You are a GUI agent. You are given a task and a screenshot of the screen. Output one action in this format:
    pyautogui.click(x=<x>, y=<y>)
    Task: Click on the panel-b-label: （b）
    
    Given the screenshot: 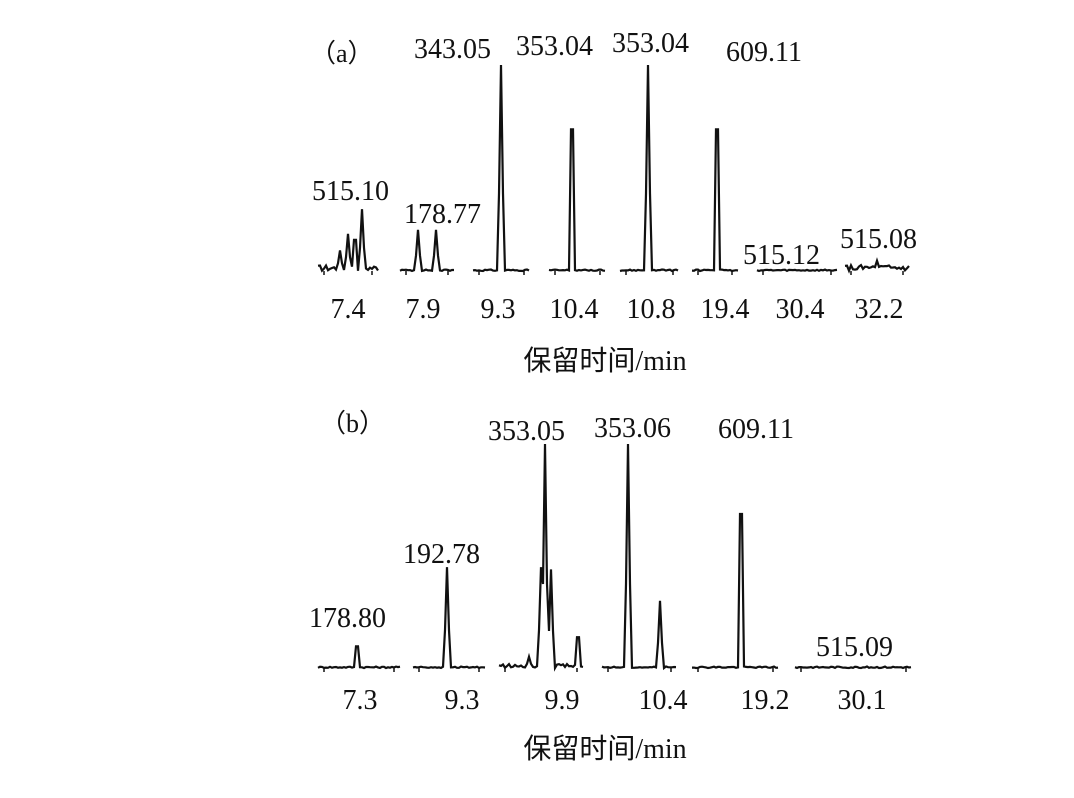 What is the action you would take?
    pyautogui.click(x=352, y=423)
    